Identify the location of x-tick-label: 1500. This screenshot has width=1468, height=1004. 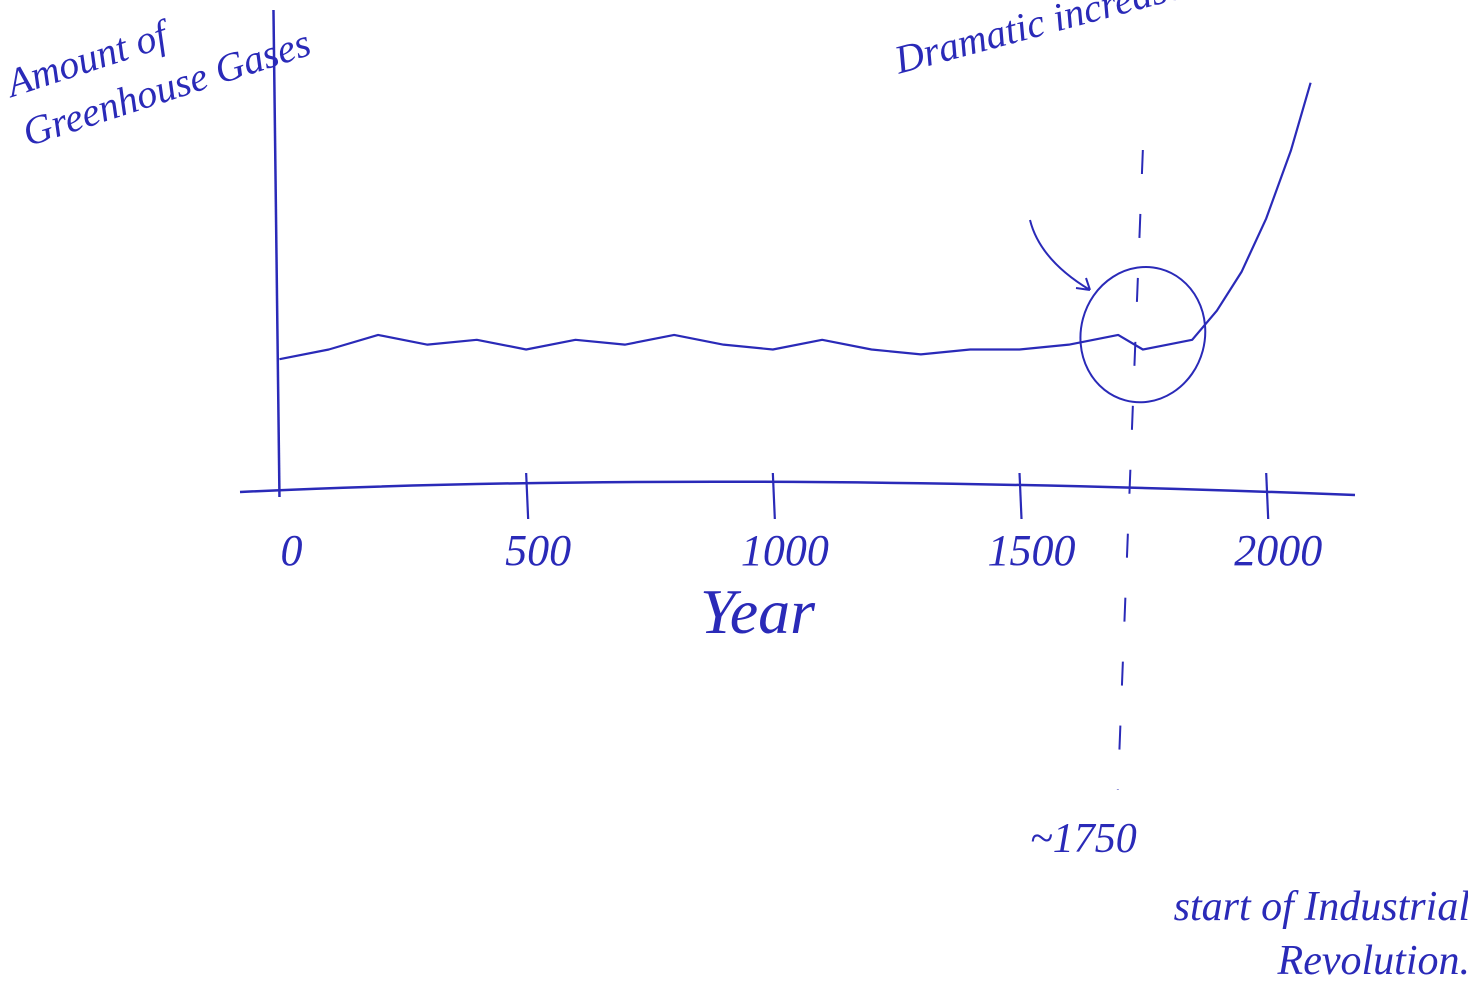
(1032, 550).